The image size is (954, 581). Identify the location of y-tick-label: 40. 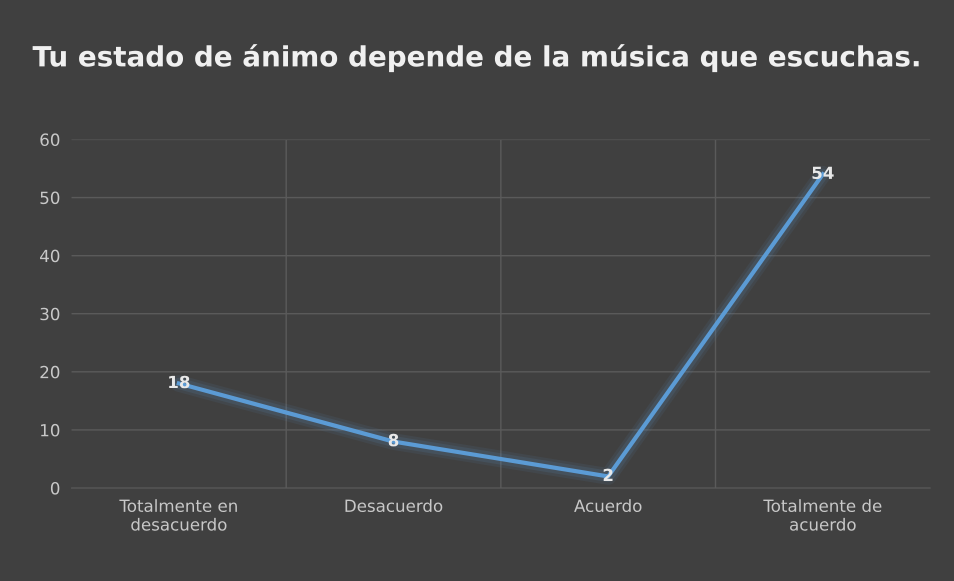
(50, 256).